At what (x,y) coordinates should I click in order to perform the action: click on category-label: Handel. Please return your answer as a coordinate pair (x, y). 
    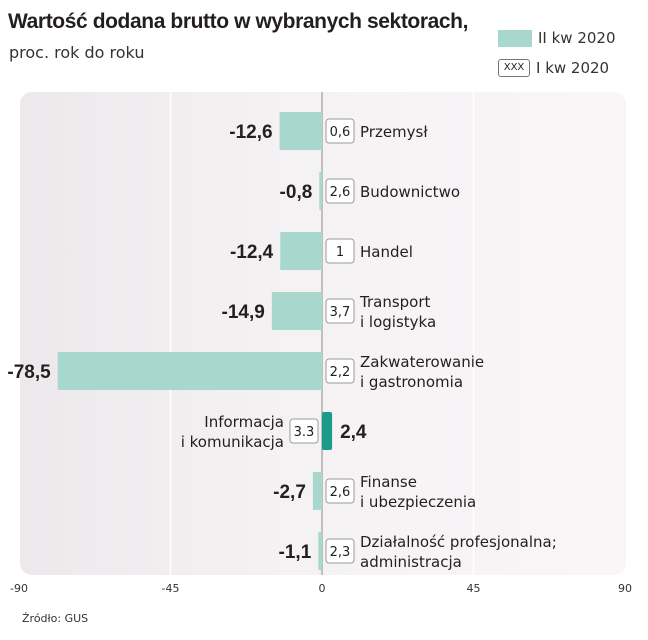
    Looking at the image, I should click on (386, 252).